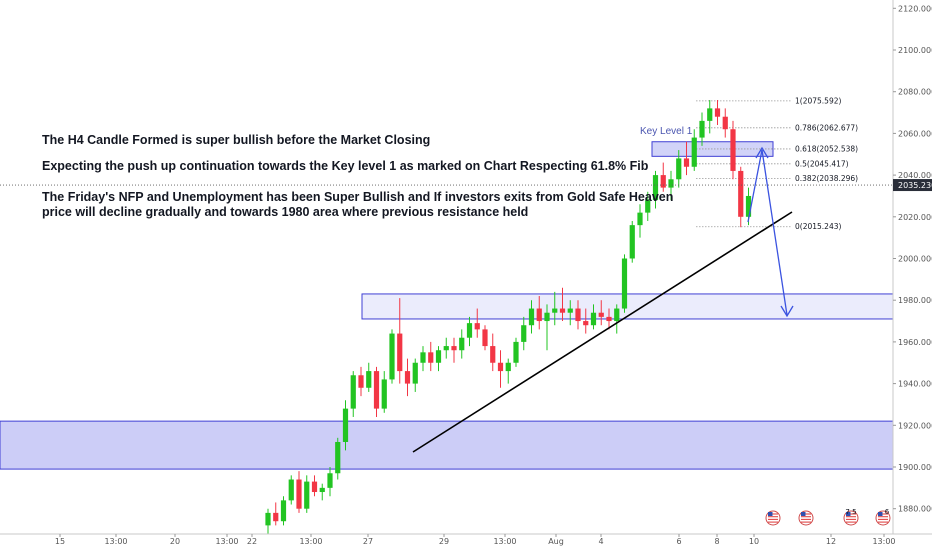 The height and width of the screenshot is (550, 932). What do you see at coordinates (773, 518) in the screenshot?
I see `us-flag-icon` at bounding box center [773, 518].